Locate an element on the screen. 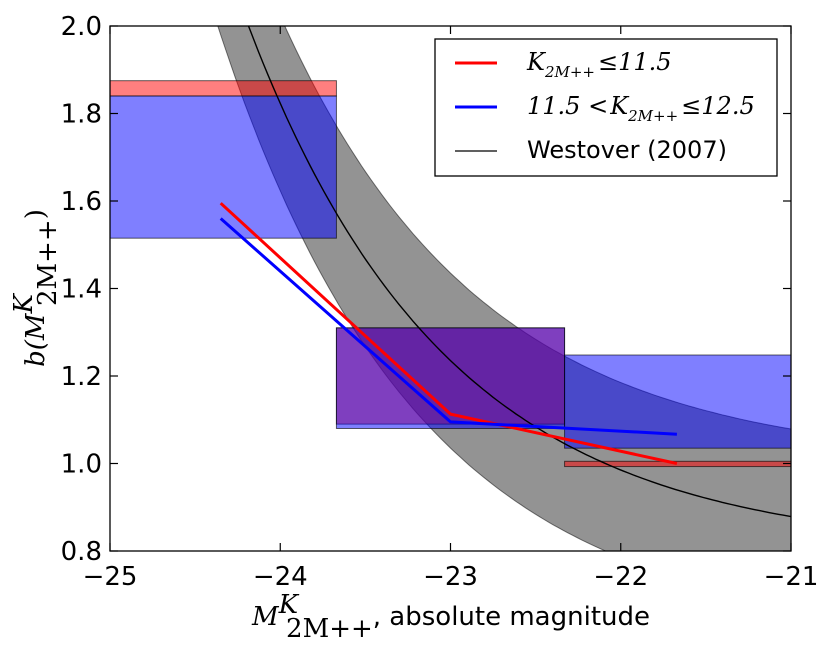 This screenshot has height=647, width=831. x-axis-label: MK 2M++, absolute magnitude is located at coordinates (450, 617).